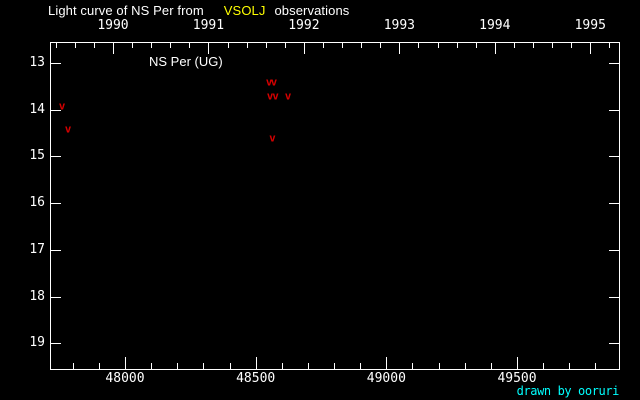 This screenshot has width=640, height=400. What do you see at coordinates (208, 25) in the screenshot?
I see `top-tick-label: 1991` at bounding box center [208, 25].